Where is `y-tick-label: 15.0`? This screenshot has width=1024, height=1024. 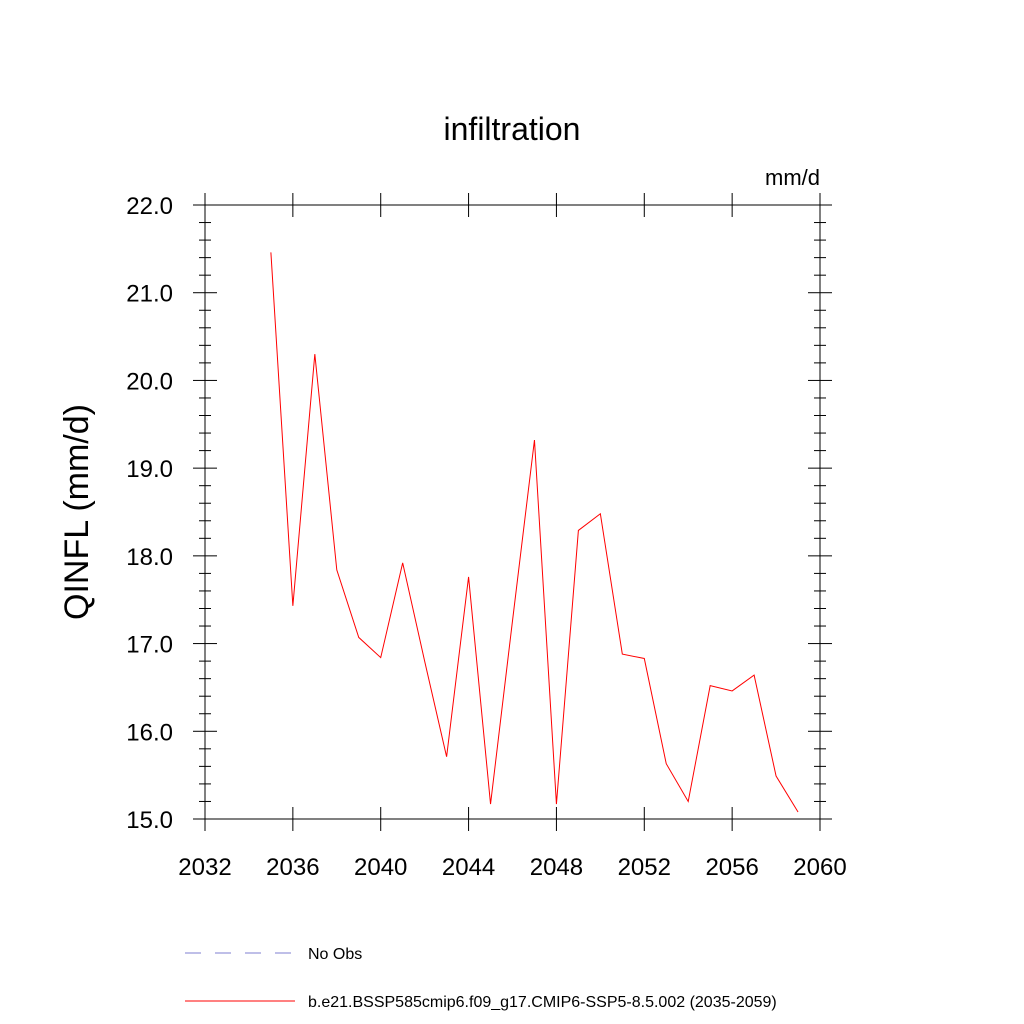 y-tick-label: 15.0 is located at coordinates (149, 820).